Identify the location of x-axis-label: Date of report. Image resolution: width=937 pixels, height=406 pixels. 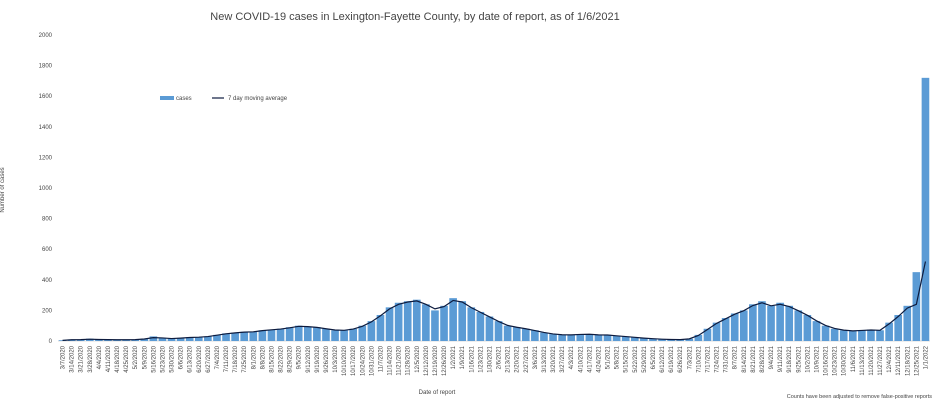
(437, 393).